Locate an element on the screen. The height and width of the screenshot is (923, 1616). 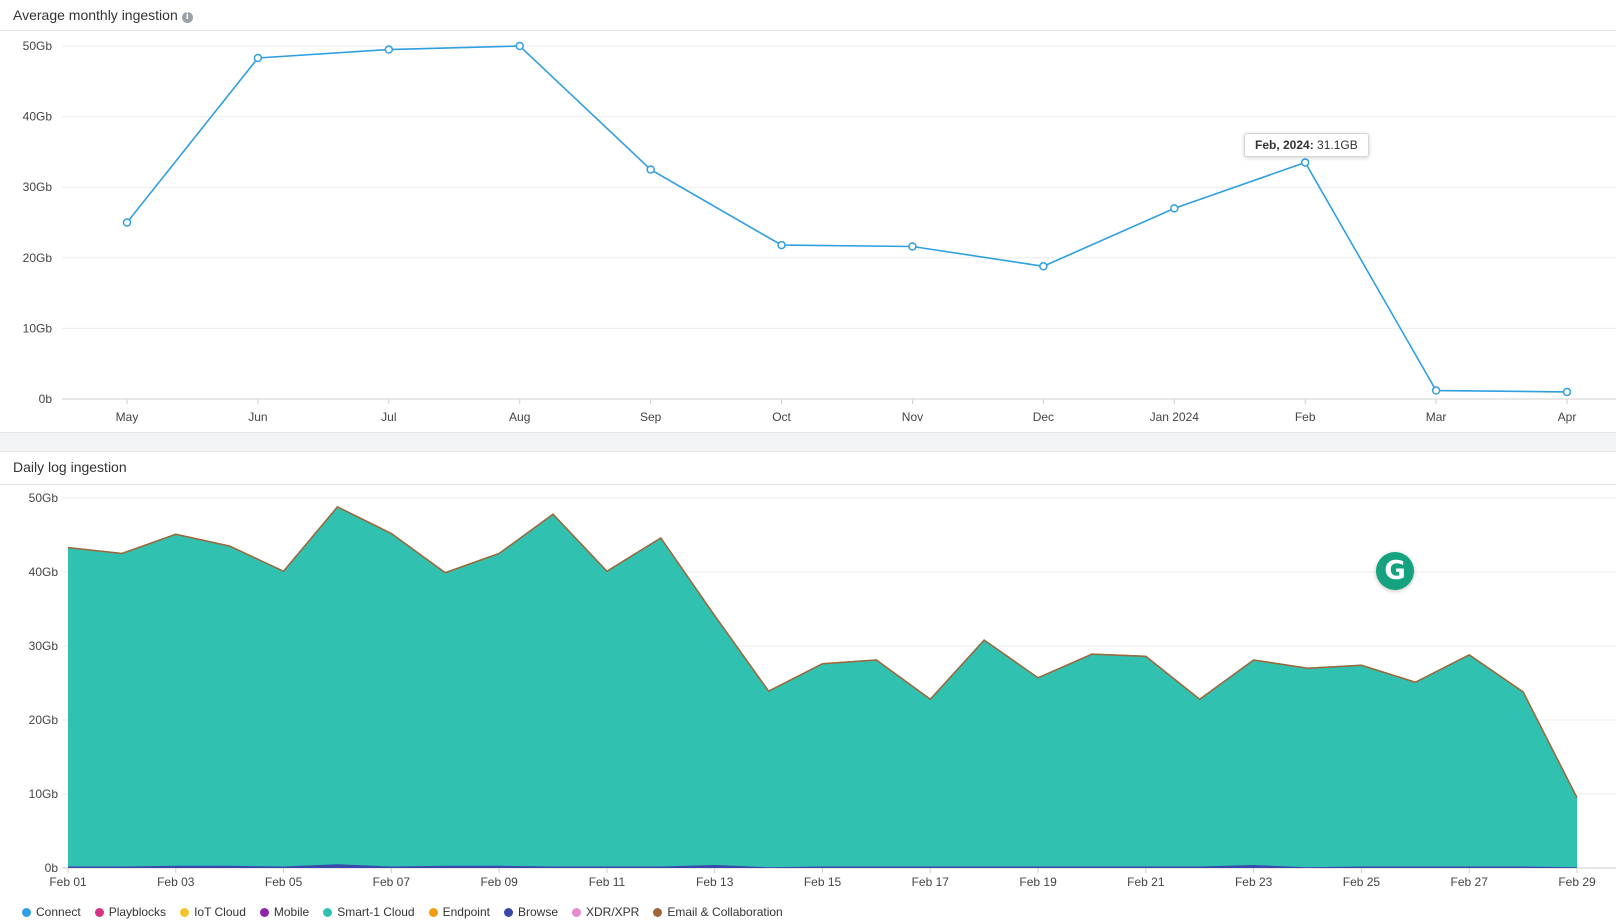
legend-item: Smart-1 Cloud is located at coordinates (369, 912).